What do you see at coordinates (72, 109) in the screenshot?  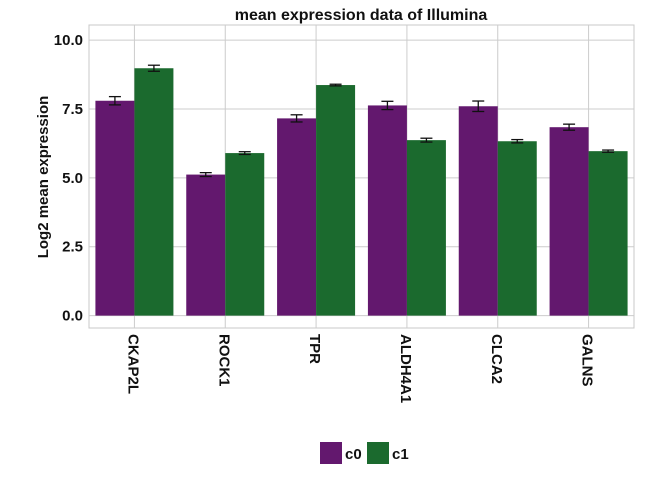 I see `y-tick-label: 7.5` at bounding box center [72, 109].